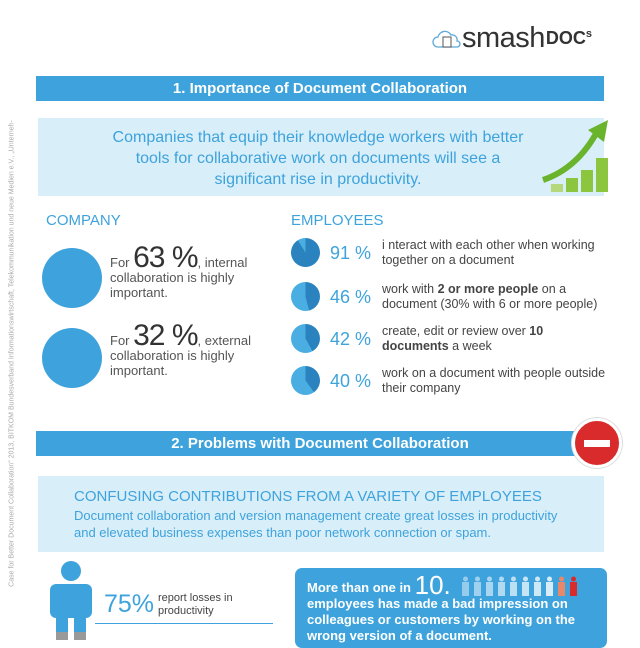 This screenshot has height=648, width=640. What do you see at coordinates (195, 604) in the screenshot?
I see `loss-stat-text: report losses in productivity` at bounding box center [195, 604].